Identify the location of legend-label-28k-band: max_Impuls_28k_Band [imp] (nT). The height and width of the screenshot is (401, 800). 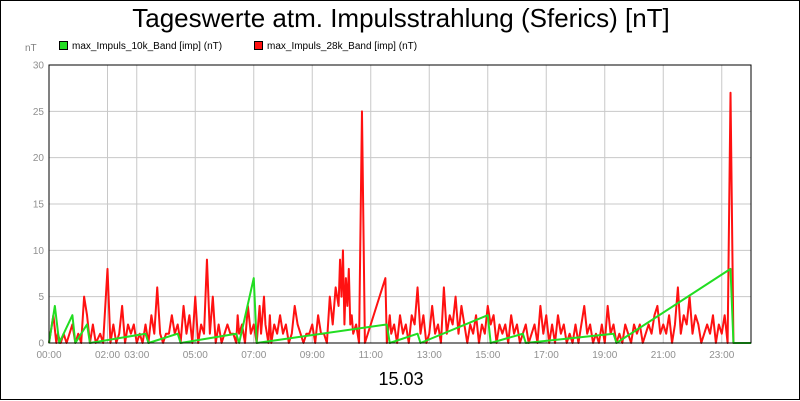
(342, 46).